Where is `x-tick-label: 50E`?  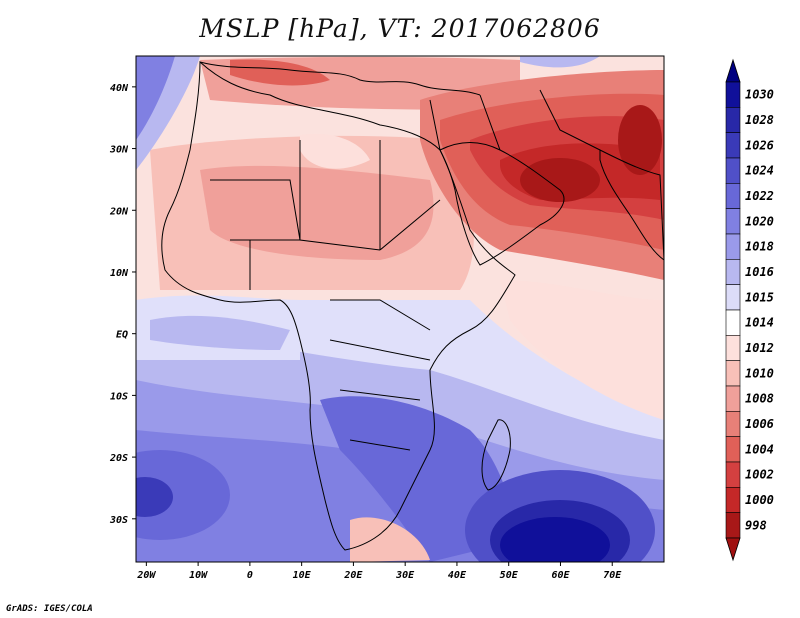 x-tick-label: 50E is located at coordinates (509, 575).